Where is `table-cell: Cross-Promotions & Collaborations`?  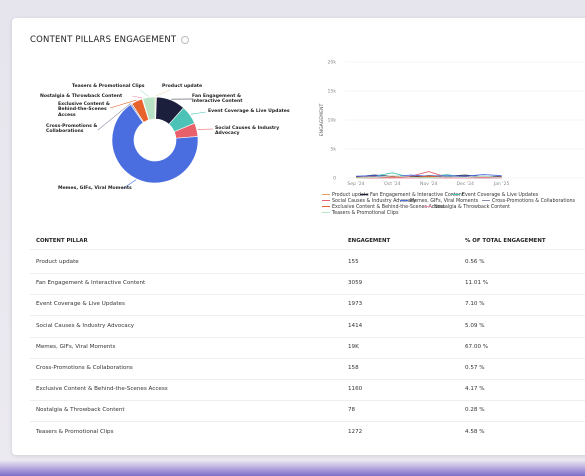 table-cell: Cross-Promotions & Collaborations is located at coordinates (84, 368).